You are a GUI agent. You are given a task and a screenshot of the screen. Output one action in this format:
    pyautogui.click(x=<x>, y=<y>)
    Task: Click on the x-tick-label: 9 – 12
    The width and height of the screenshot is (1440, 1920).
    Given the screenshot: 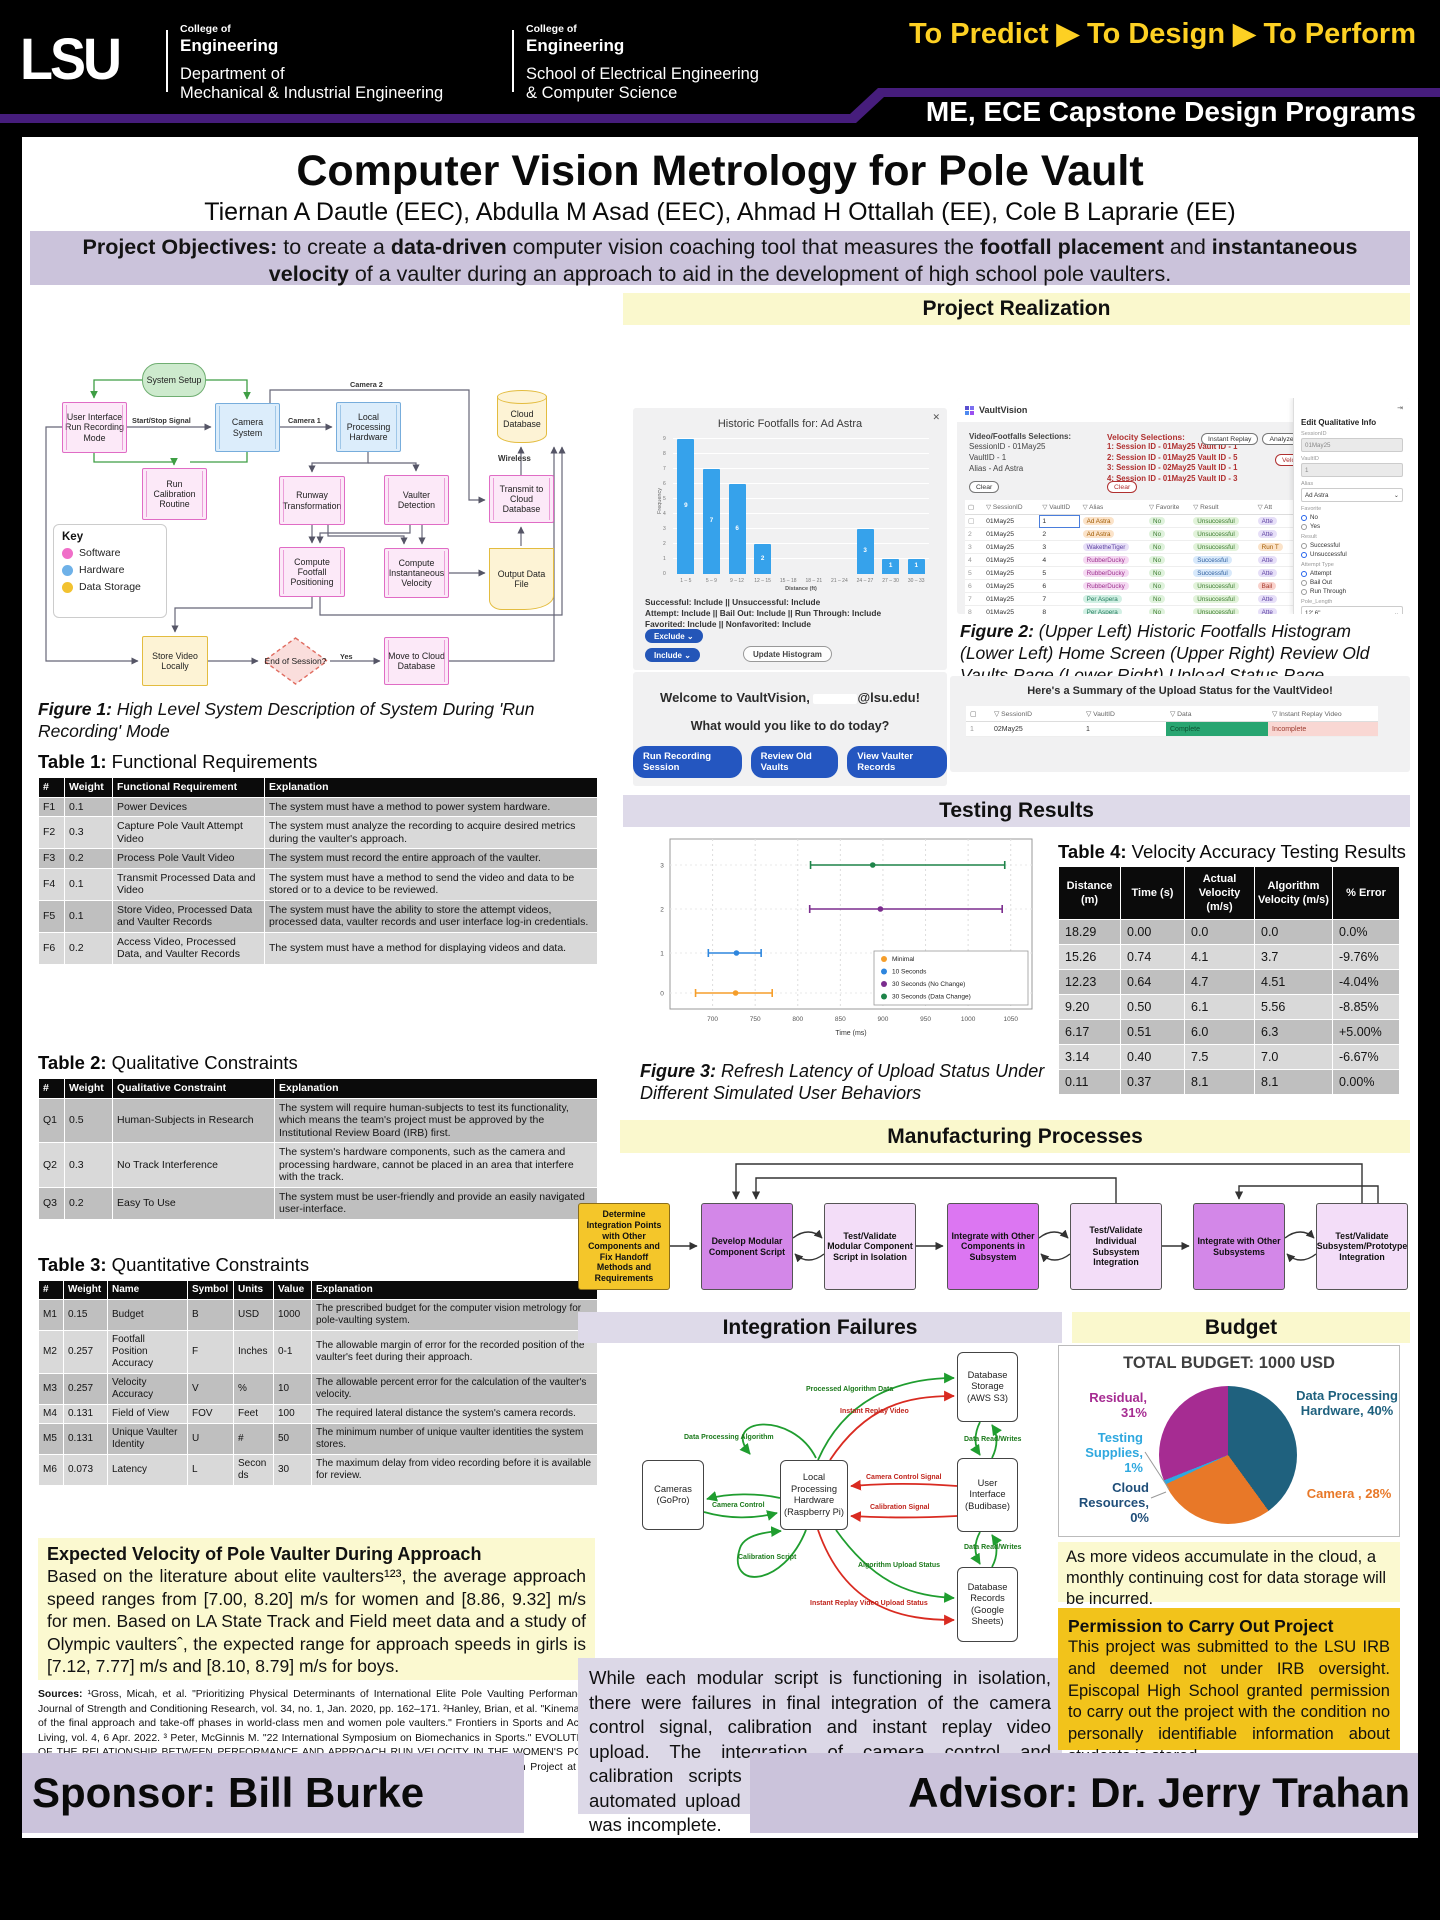 What is the action you would take?
    pyautogui.click(x=737, y=581)
    